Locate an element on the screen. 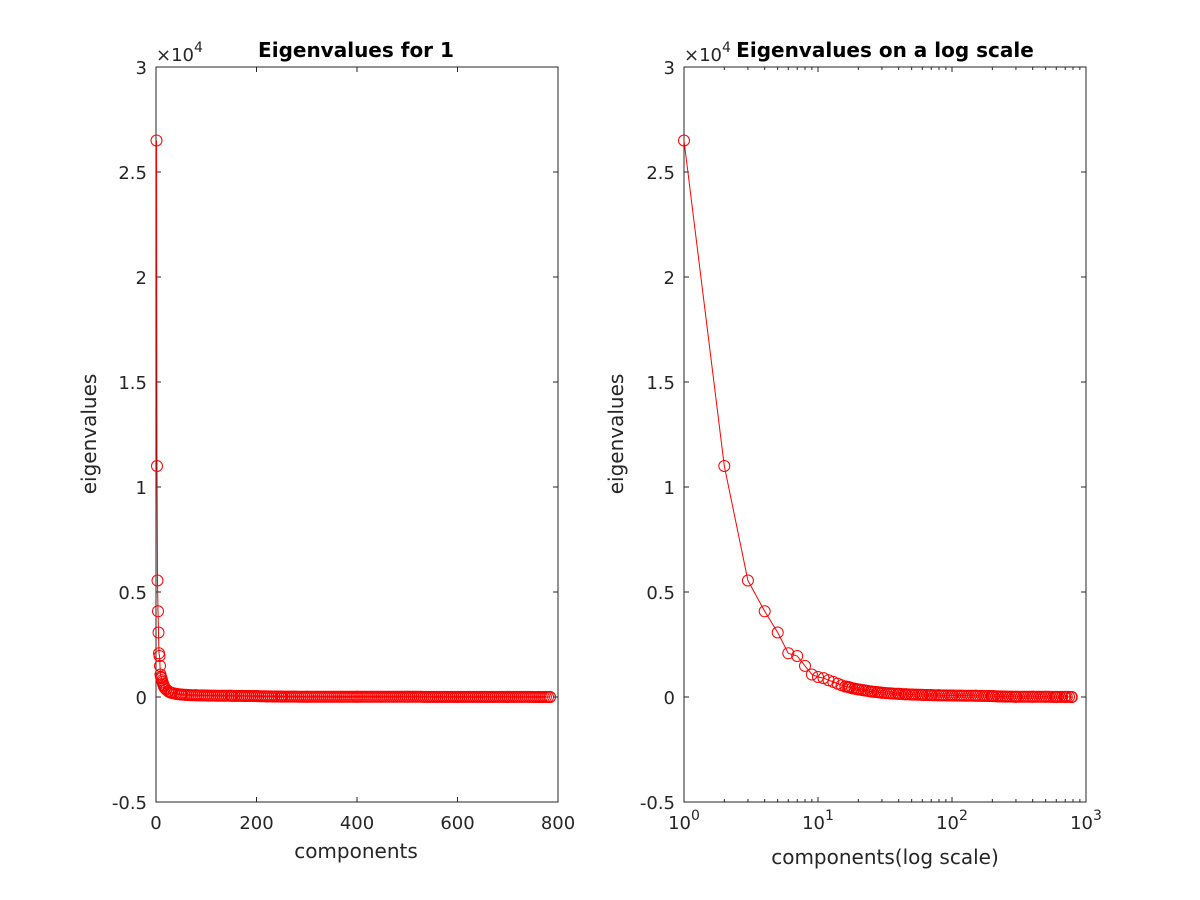  x-tick-label: 10¹ is located at coordinates (818, 821).